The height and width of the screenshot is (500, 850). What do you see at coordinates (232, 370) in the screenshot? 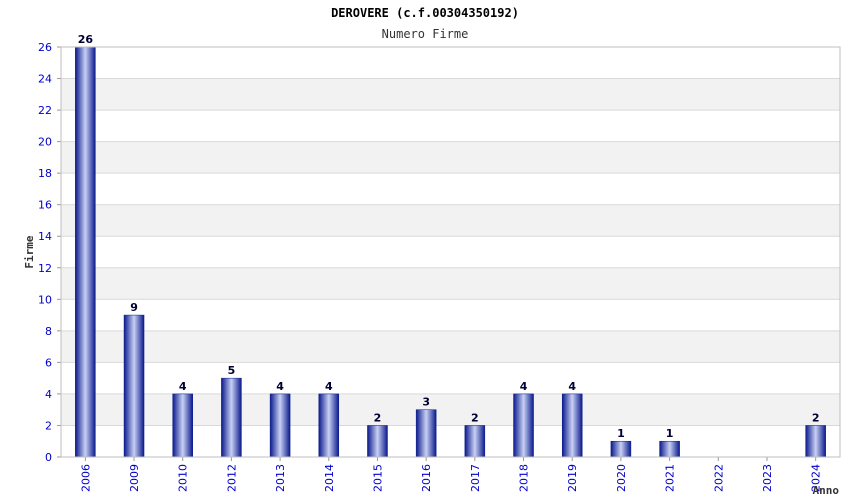
I see `data-label: 5` at bounding box center [232, 370].